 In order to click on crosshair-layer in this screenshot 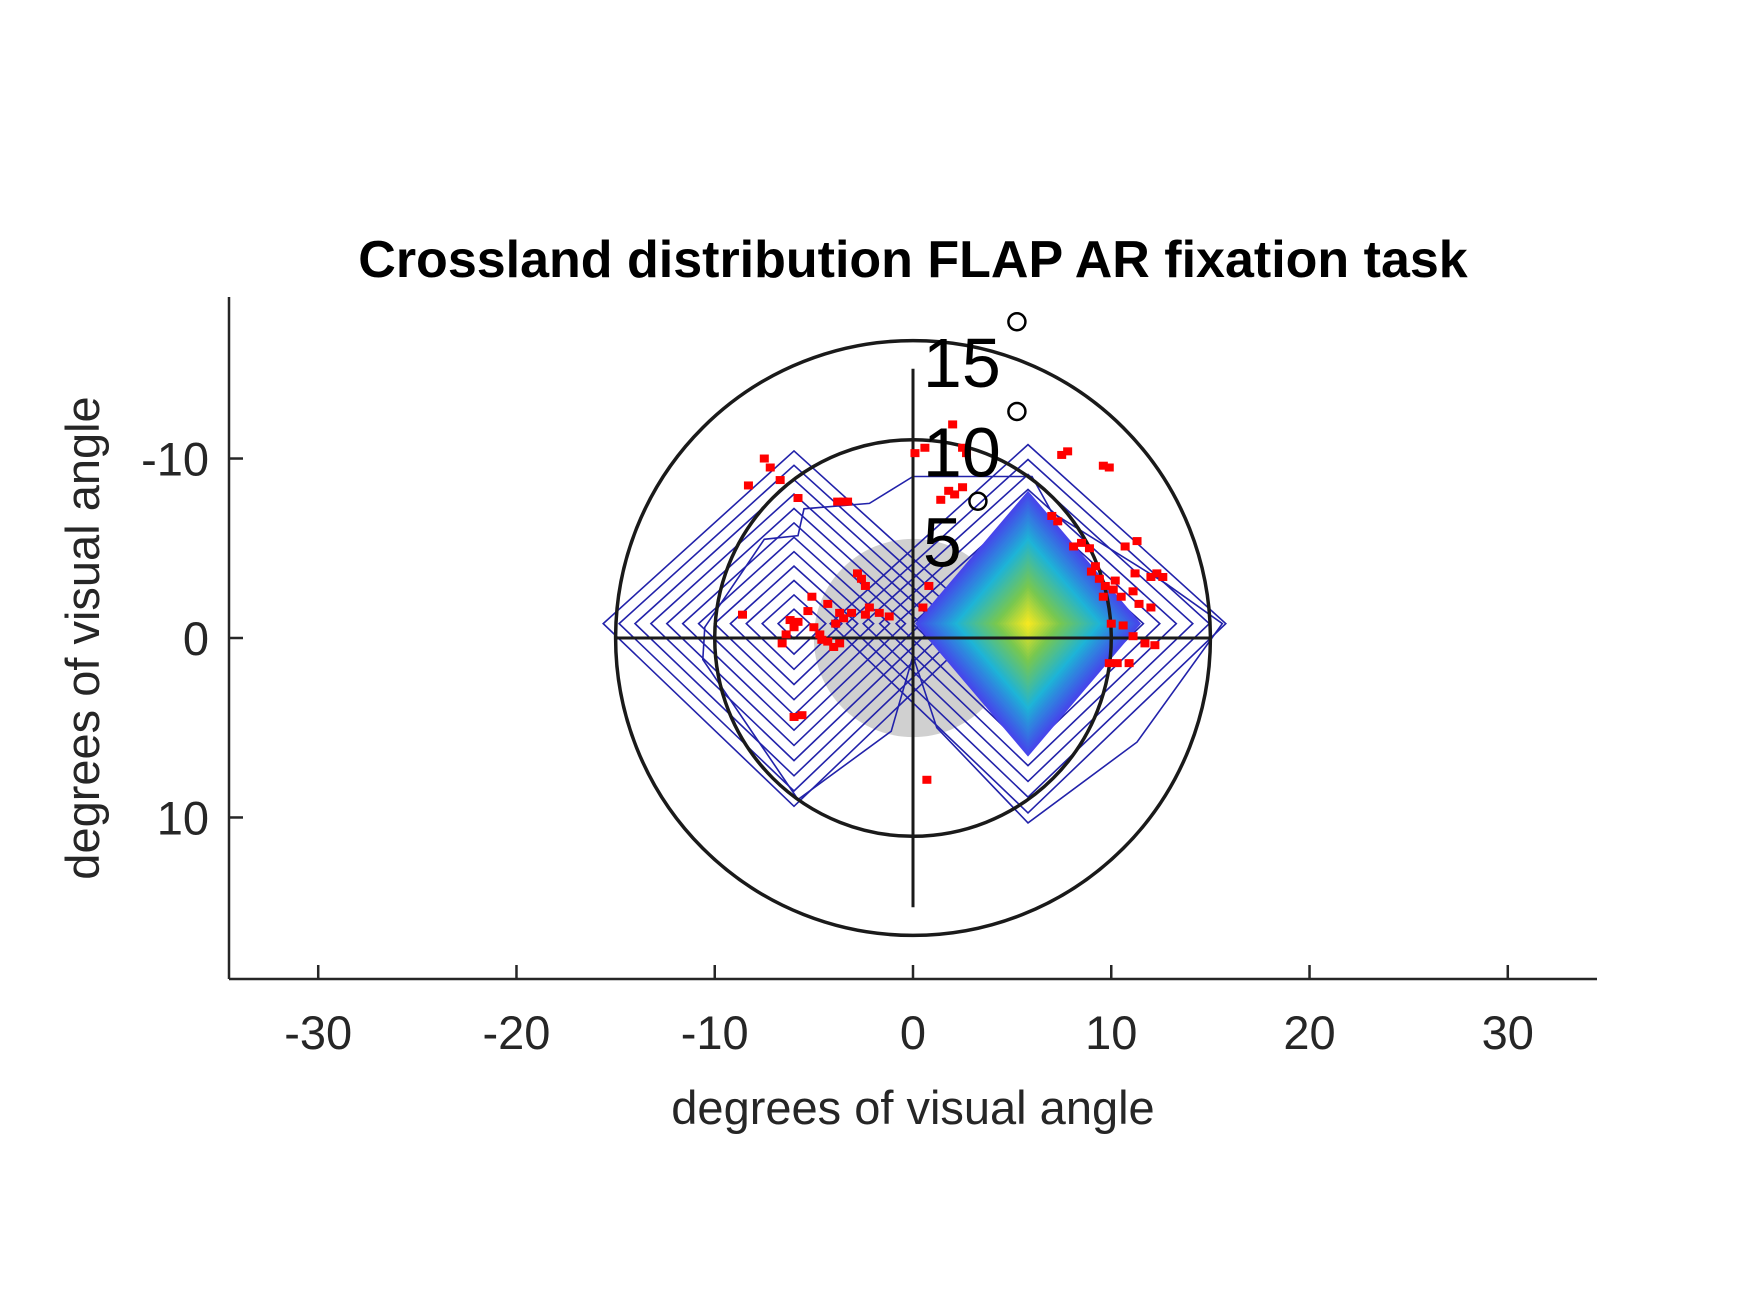, I will do `click(913, 638)`.